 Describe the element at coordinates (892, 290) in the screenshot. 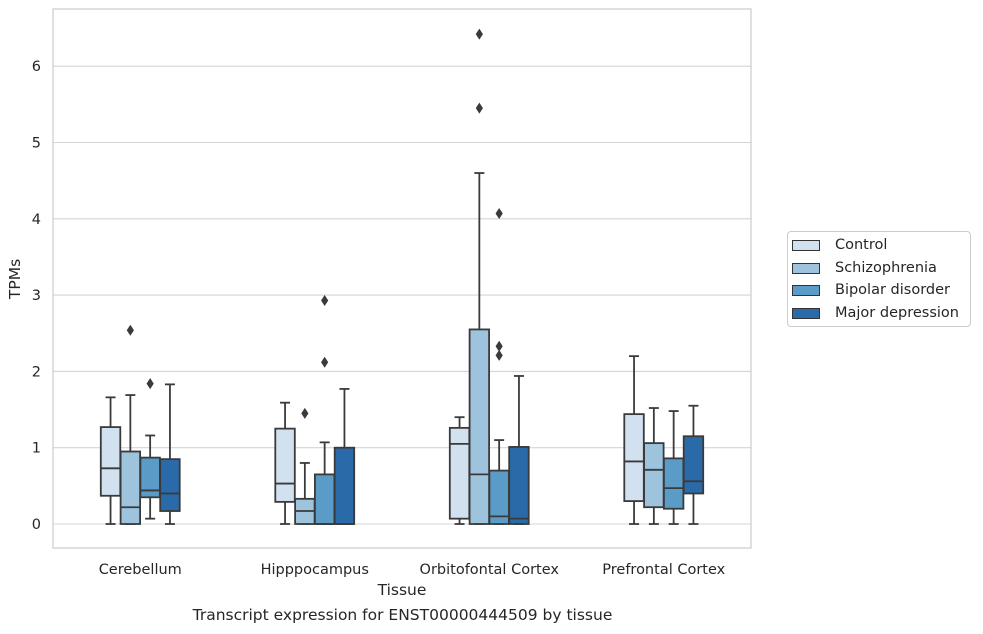

I see `legend-label: Bipolar disorder` at that location.